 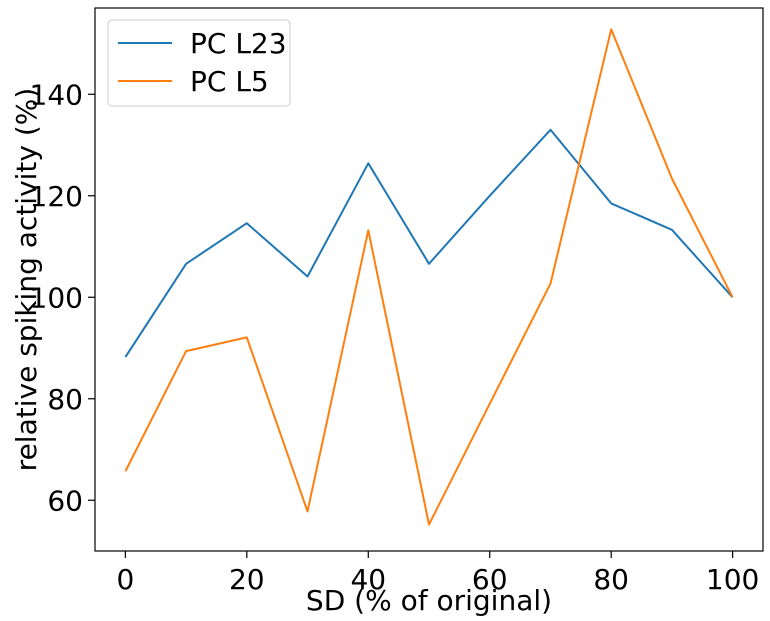 What do you see at coordinates (56, 297) in the screenshot?
I see `y-tick-label: 100` at bounding box center [56, 297].